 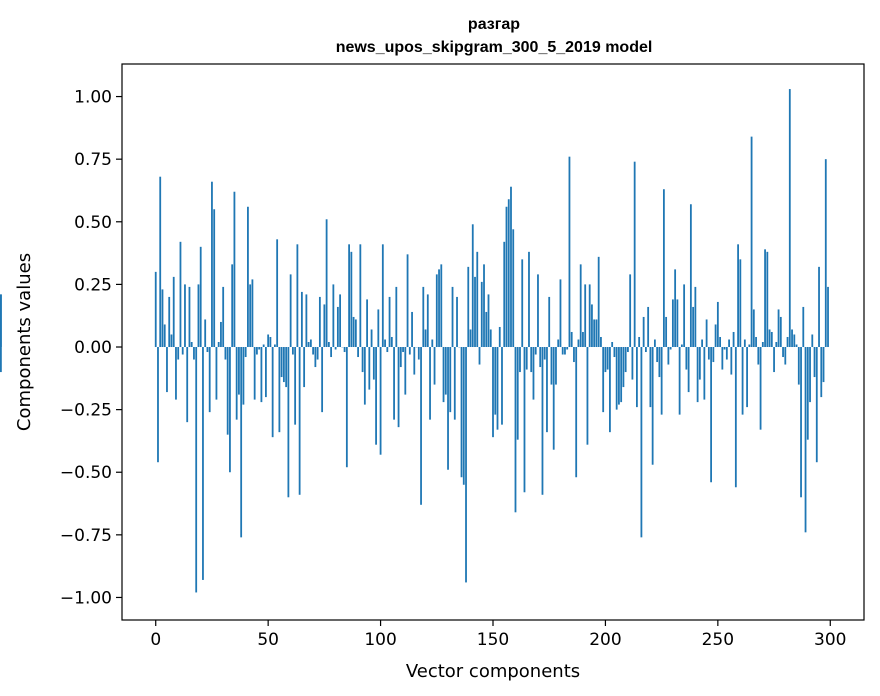 I want to click on x-axis-ticks: 0 50 100 150 200 250 300, so click(x=498, y=635).